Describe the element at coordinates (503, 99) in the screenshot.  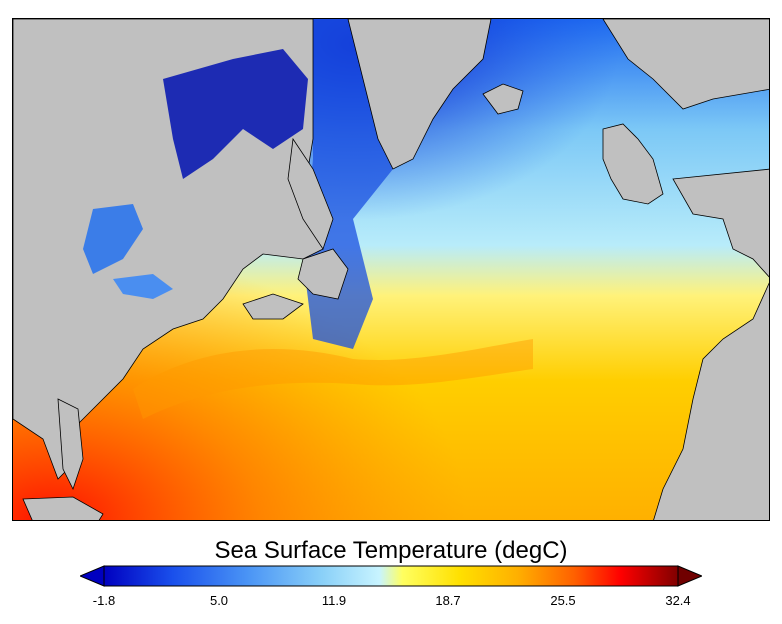
I see `iceland` at that location.